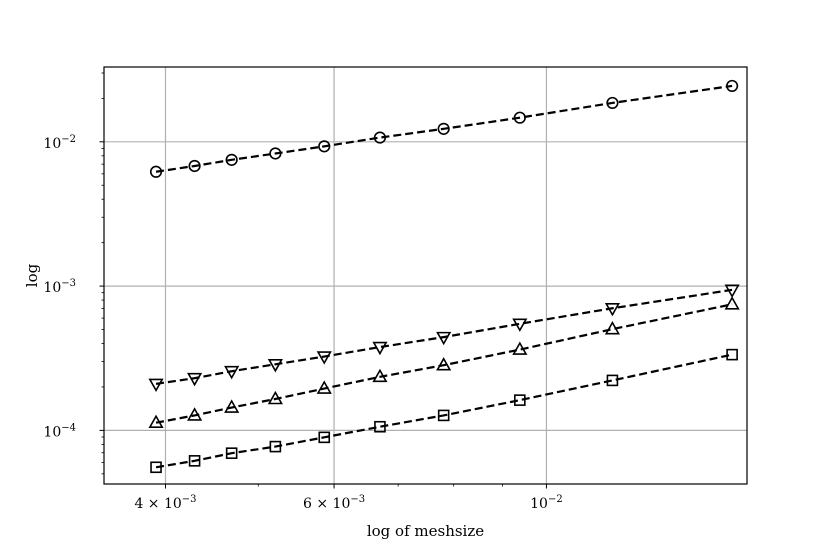  I want to click on x-axis-label: log of meshsize, so click(425, 531).